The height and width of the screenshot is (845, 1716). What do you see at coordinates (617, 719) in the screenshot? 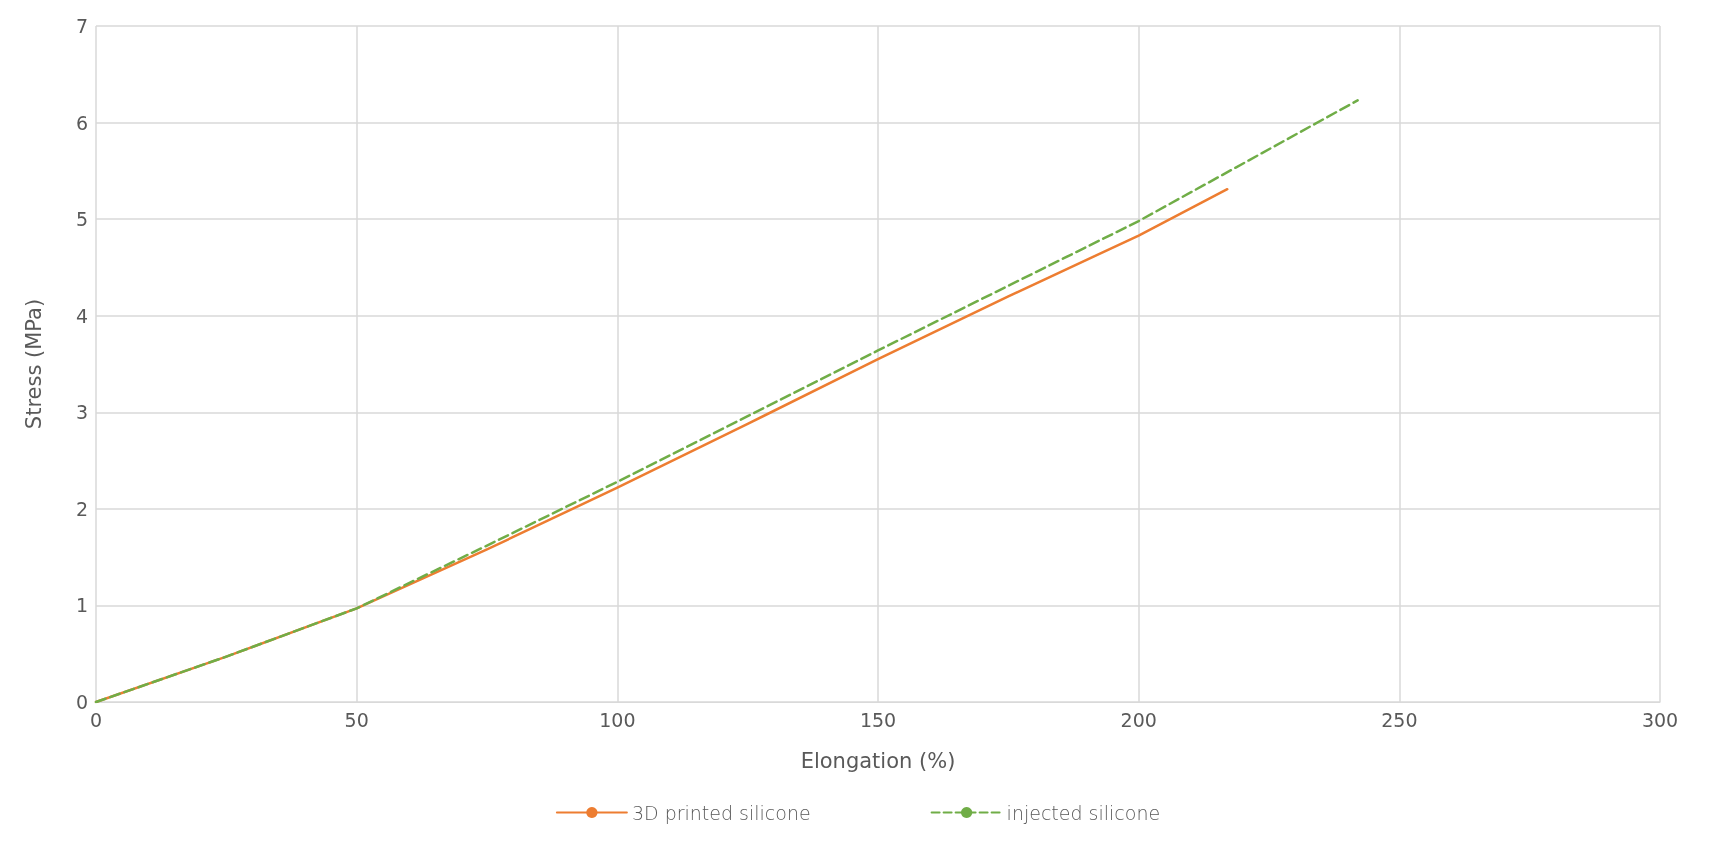
I see `x-tick-label: 100` at bounding box center [617, 719].